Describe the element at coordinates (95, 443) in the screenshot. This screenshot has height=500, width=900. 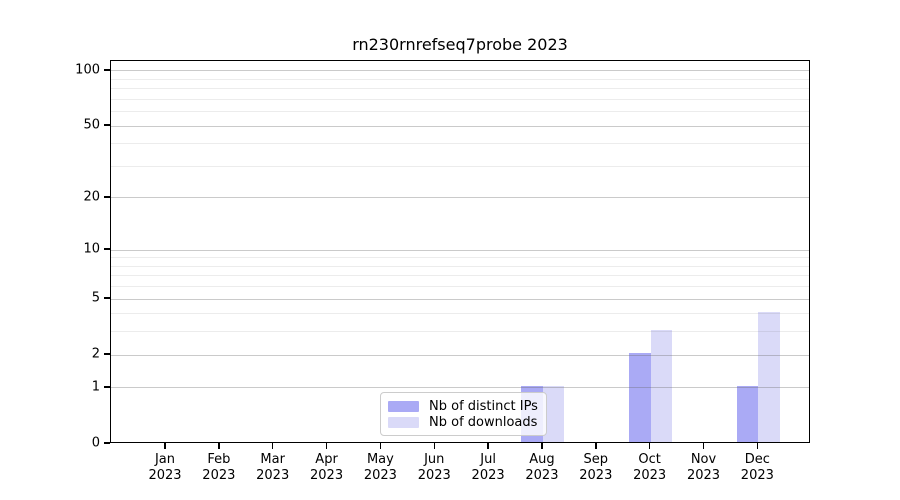
I see `y-tick-label: 0` at that location.